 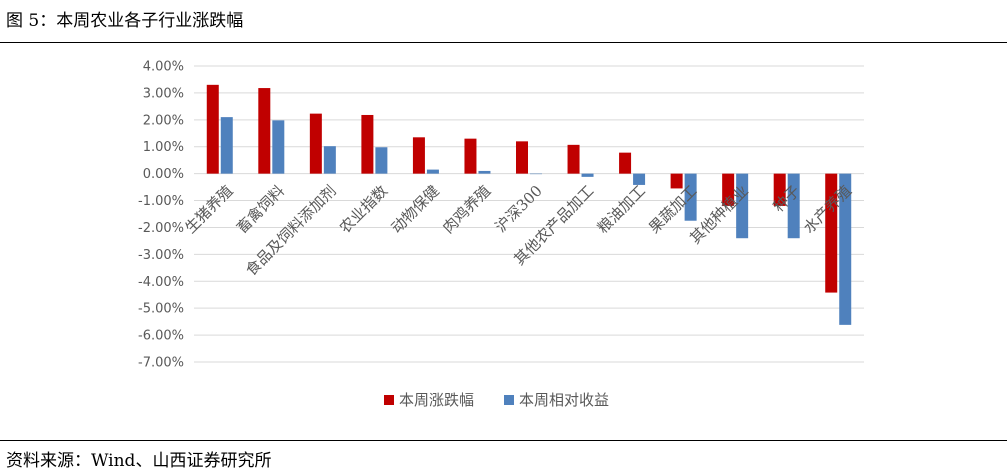 What do you see at coordinates (163, 120) in the screenshot?
I see `y-tick-label: 2.00%` at bounding box center [163, 120].